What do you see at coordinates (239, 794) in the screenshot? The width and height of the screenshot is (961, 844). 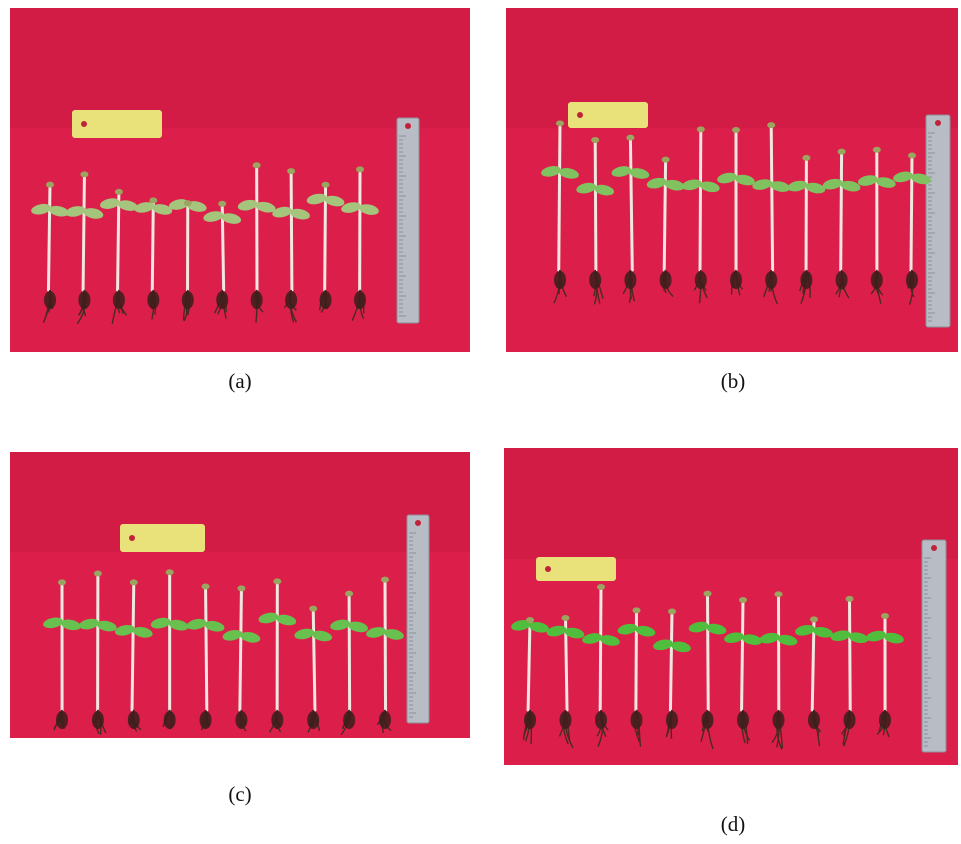 I see `panel-label: (c)` at bounding box center [239, 794].